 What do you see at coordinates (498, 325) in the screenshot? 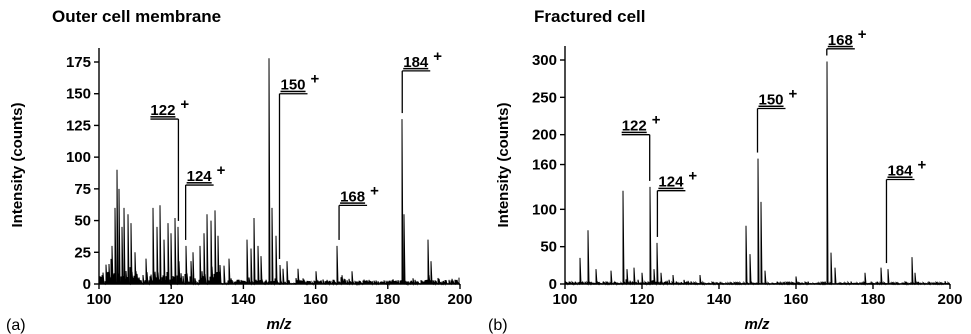
I see `panel-label: (b)` at bounding box center [498, 325].